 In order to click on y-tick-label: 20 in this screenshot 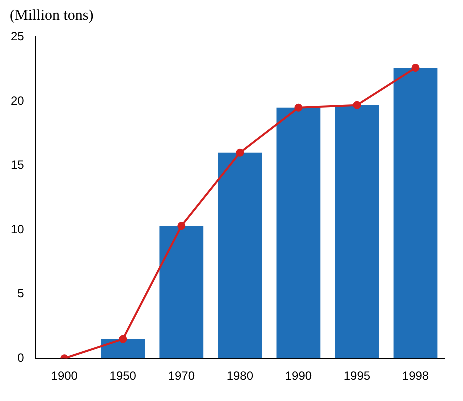, I will do `click(17, 101)`.